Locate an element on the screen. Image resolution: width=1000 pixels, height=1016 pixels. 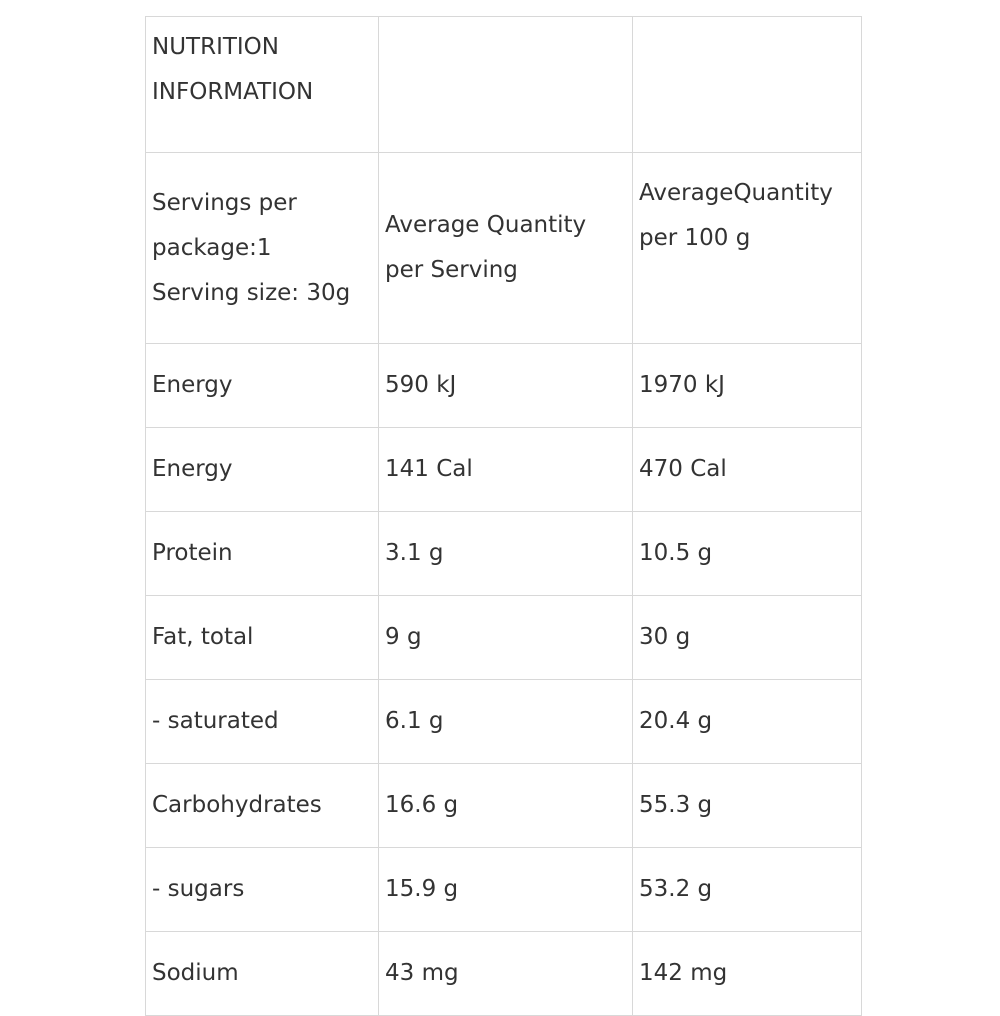
table-row: Carbohydrates 16.6 g 55.3 g is located at coordinates (503, 805).